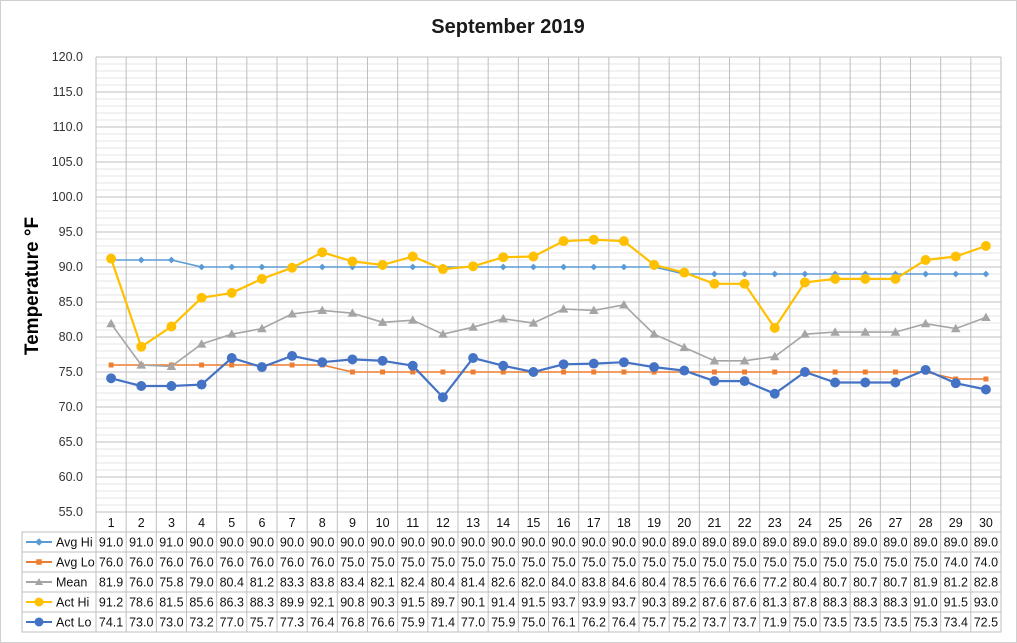  I want to click on x-tick-label: 22, so click(745, 523).